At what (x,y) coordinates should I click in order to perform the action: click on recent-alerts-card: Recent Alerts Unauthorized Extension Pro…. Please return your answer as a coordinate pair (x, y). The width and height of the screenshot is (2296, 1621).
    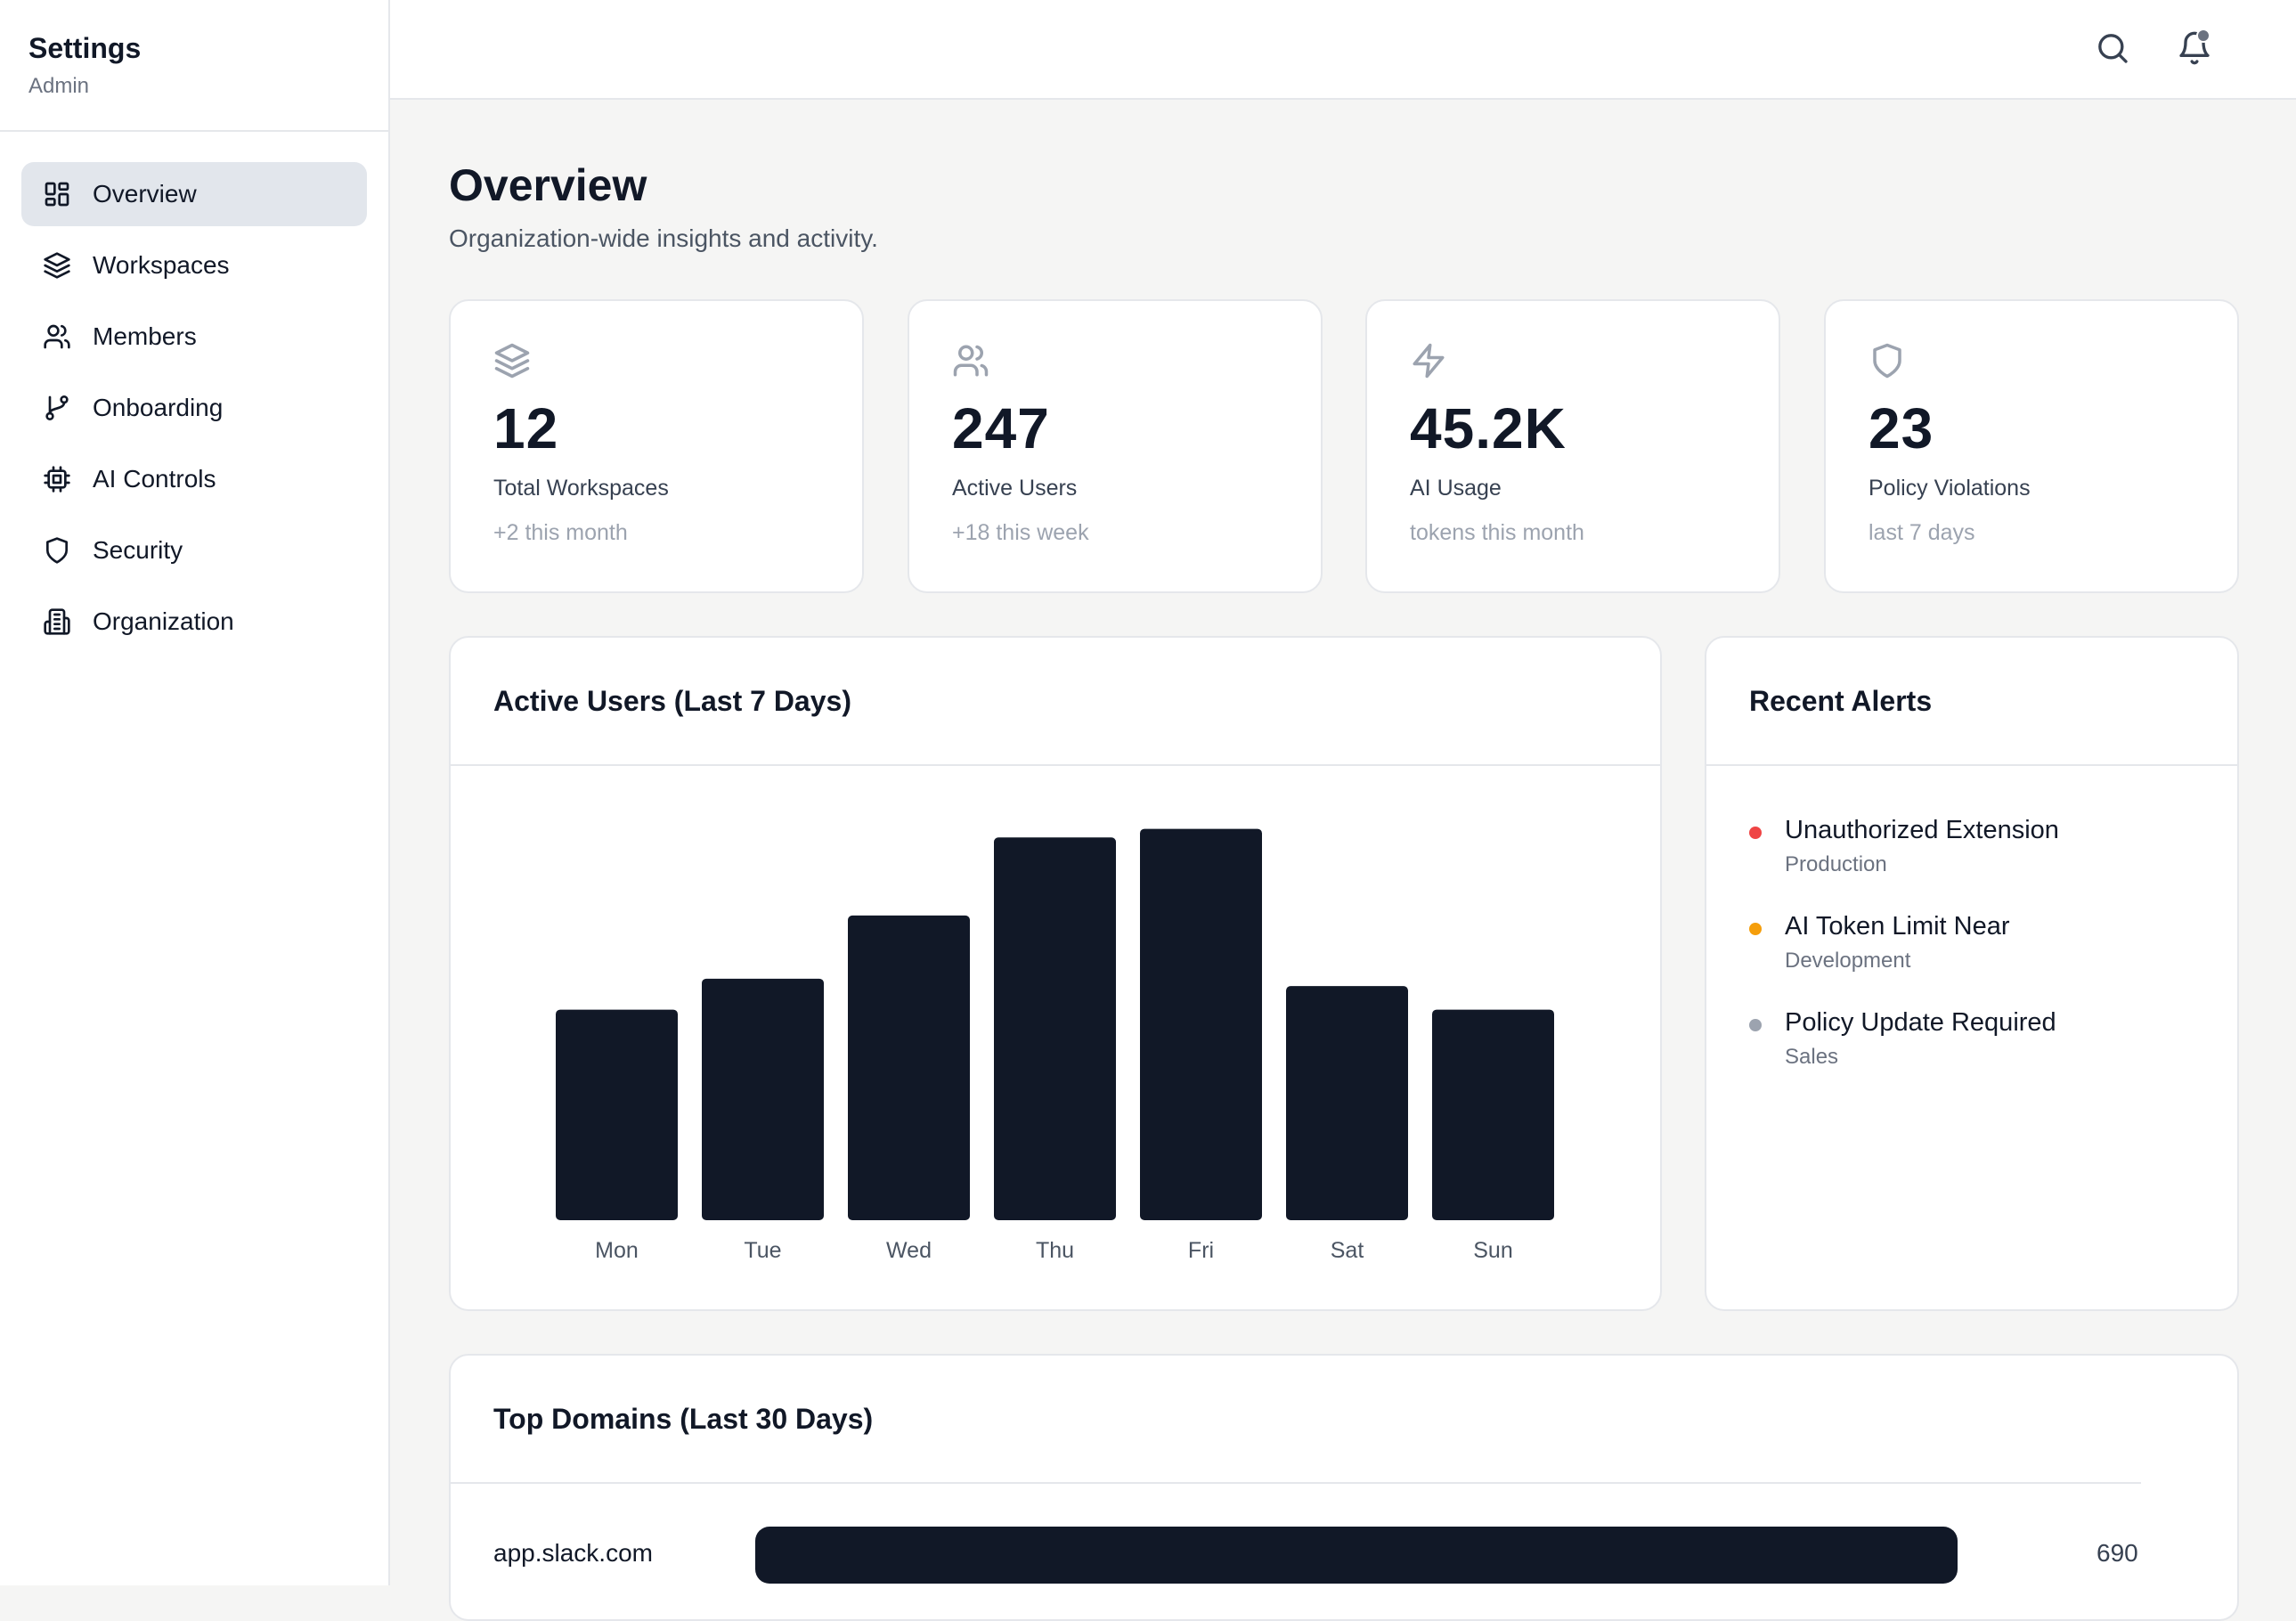
    Looking at the image, I should click on (1972, 974).